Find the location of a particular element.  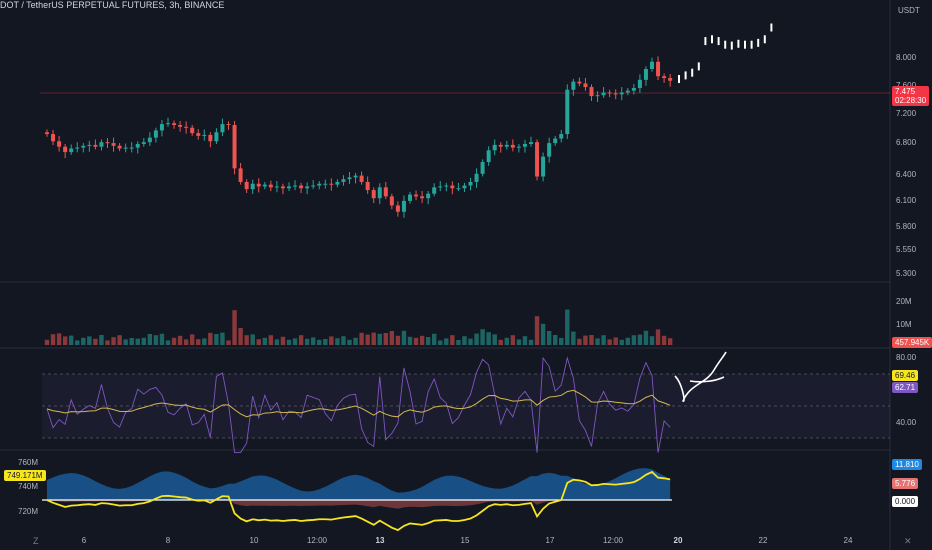

price-tick: 8.000 is located at coordinates (906, 57).